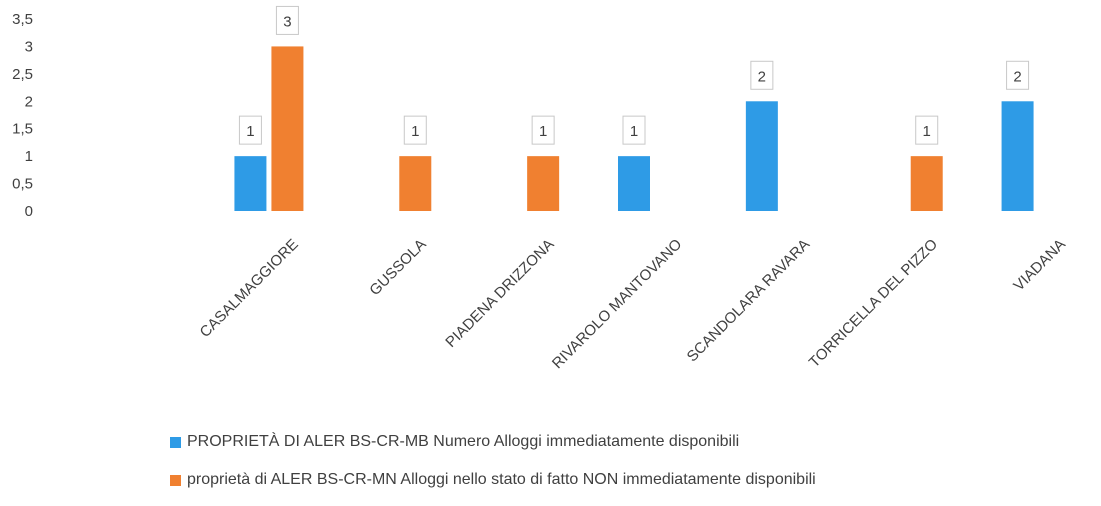 Image resolution: width=1101 pixels, height=506 pixels. What do you see at coordinates (29, 156) in the screenshot?
I see `y-tick-label: 1` at bounding box center [29, 156].